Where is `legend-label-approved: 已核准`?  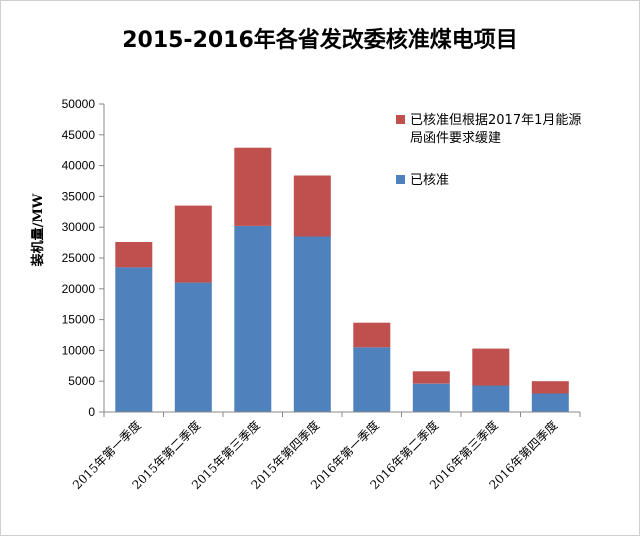 legend-label-approved: 已核准 is located at coordinates (429, 180).